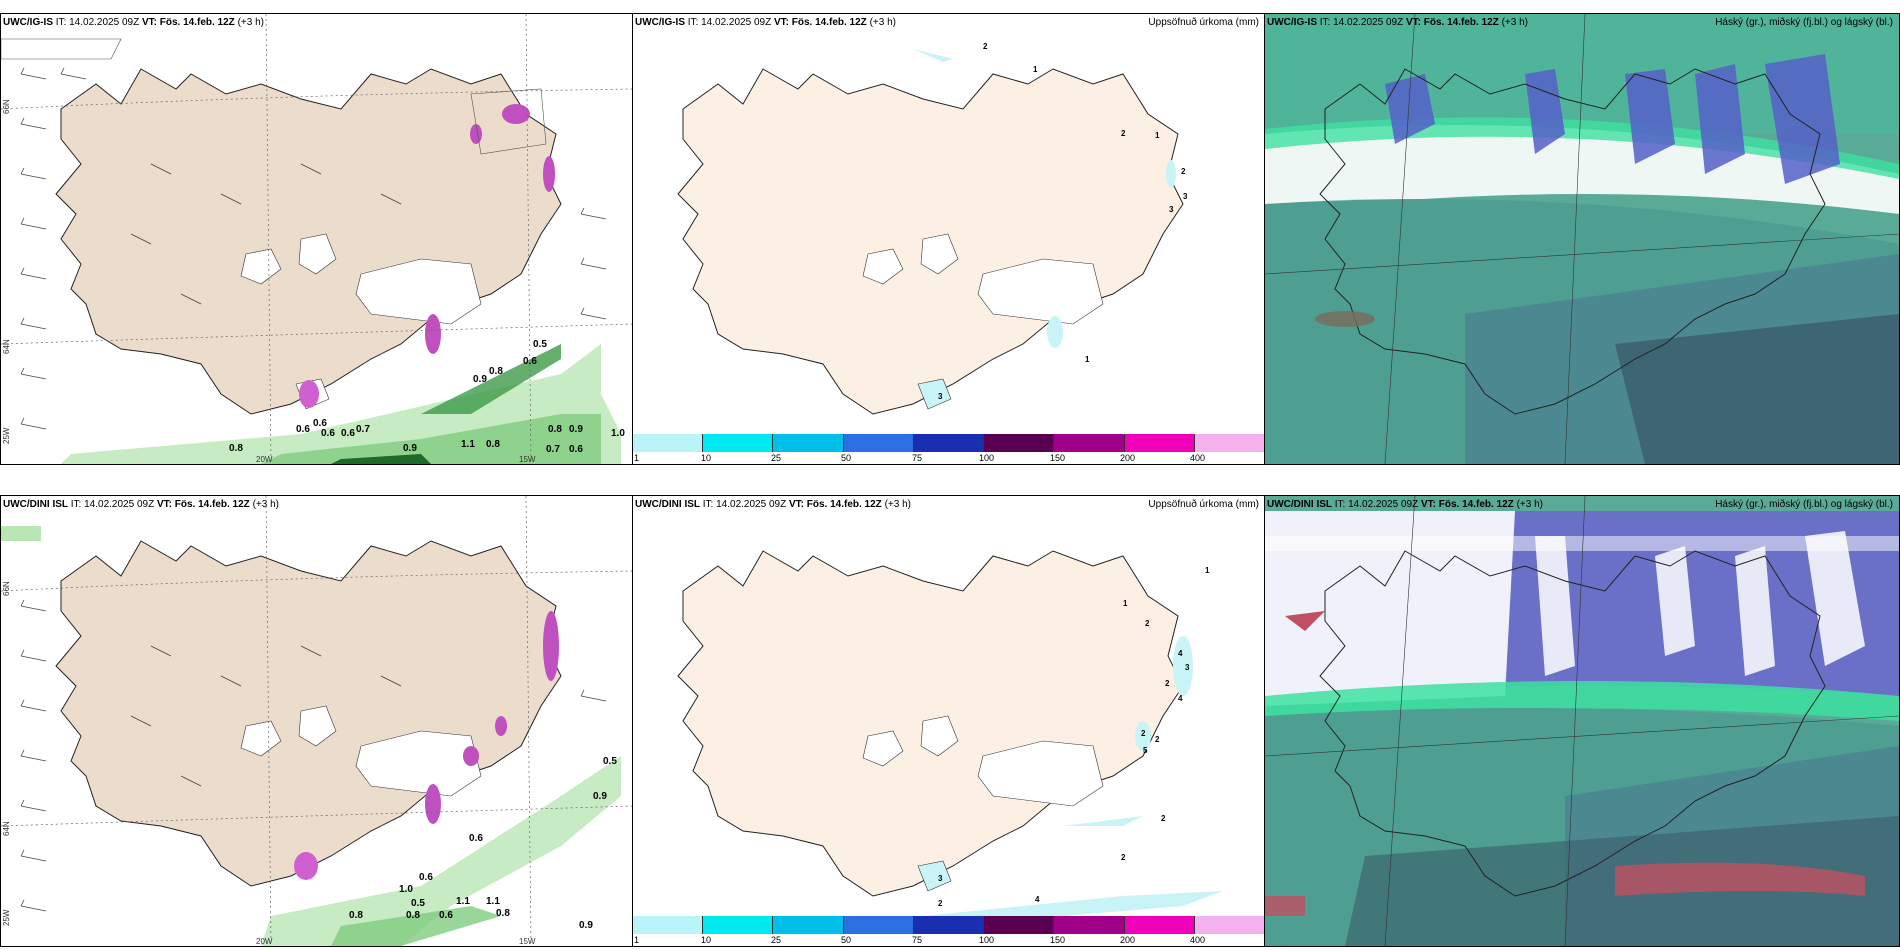 This screenshot has width=1900, height=950. What do you see at coordinates (776, 458) in the screenshot?
I see `legend-tick: 25` at bounding box center [776, 458].